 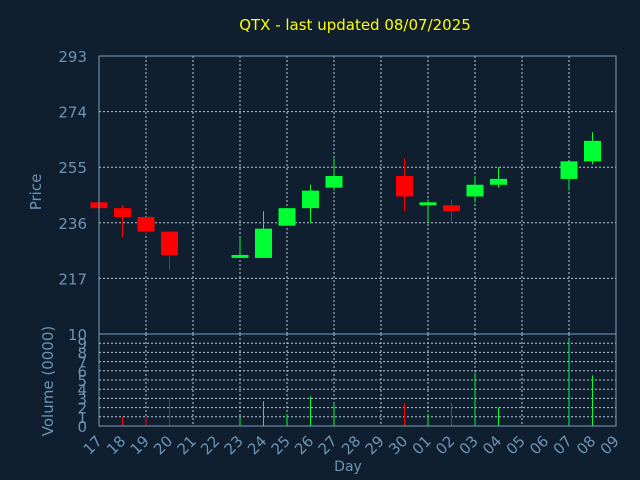 What do you see at coordinates (163, 445) in the screenshot?
I see `x-tick-label: 20` at bounding box center [163, 445].